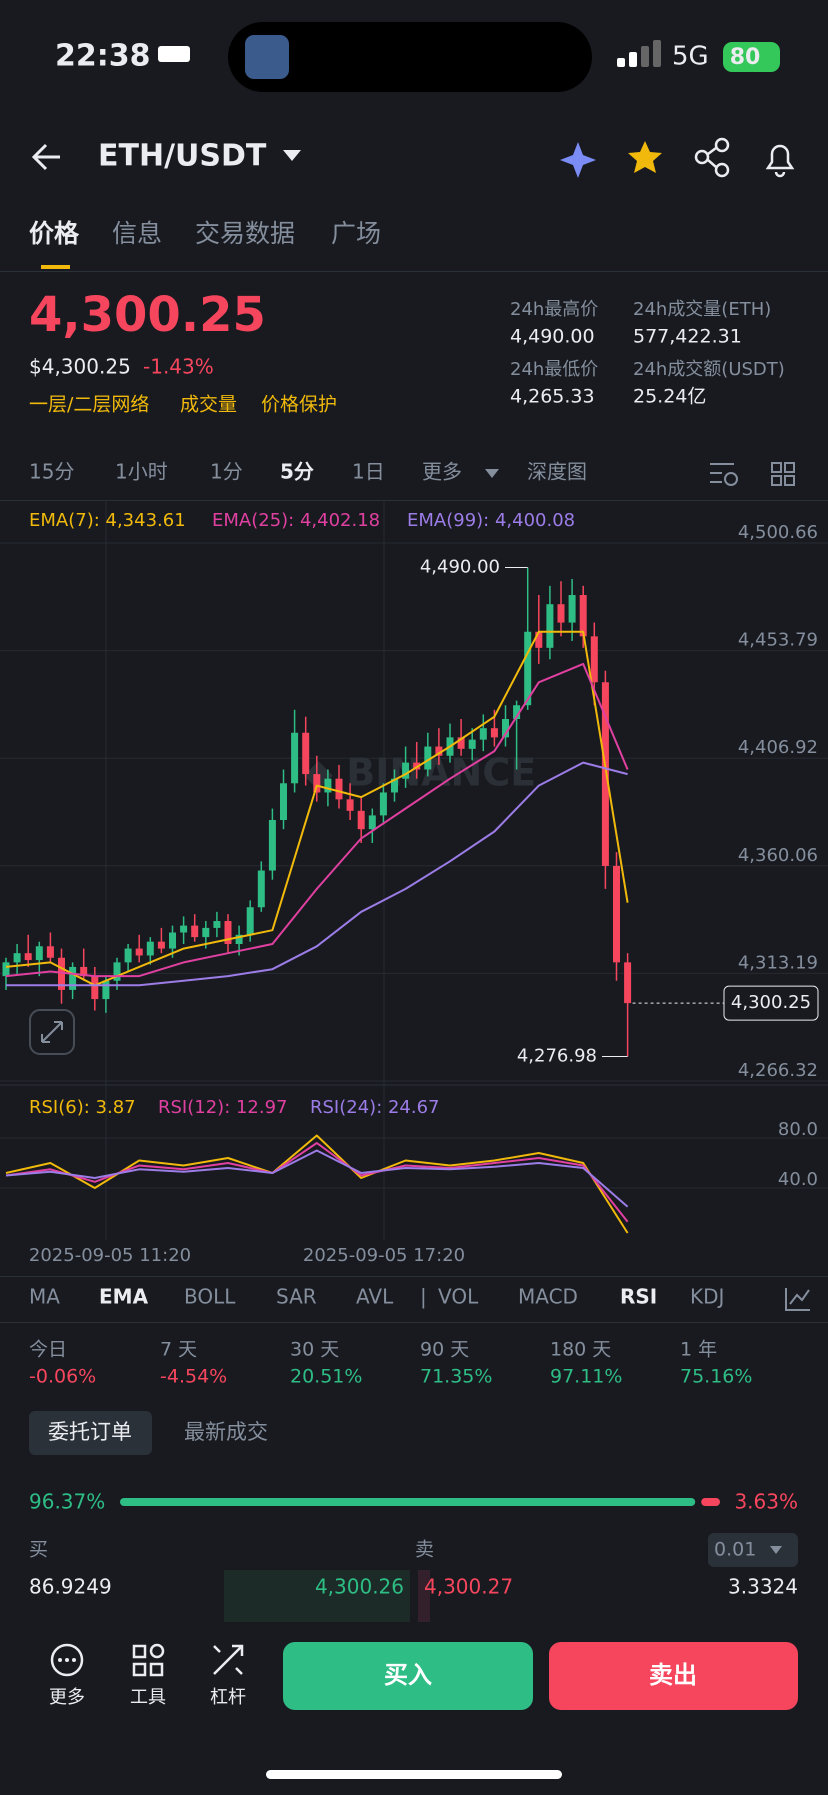 The height and width of the screenshot is (1795, 828). Describe the element at coordinates (44, 1297) in the screenshot. I see `indicator-tab: MA` at that location.